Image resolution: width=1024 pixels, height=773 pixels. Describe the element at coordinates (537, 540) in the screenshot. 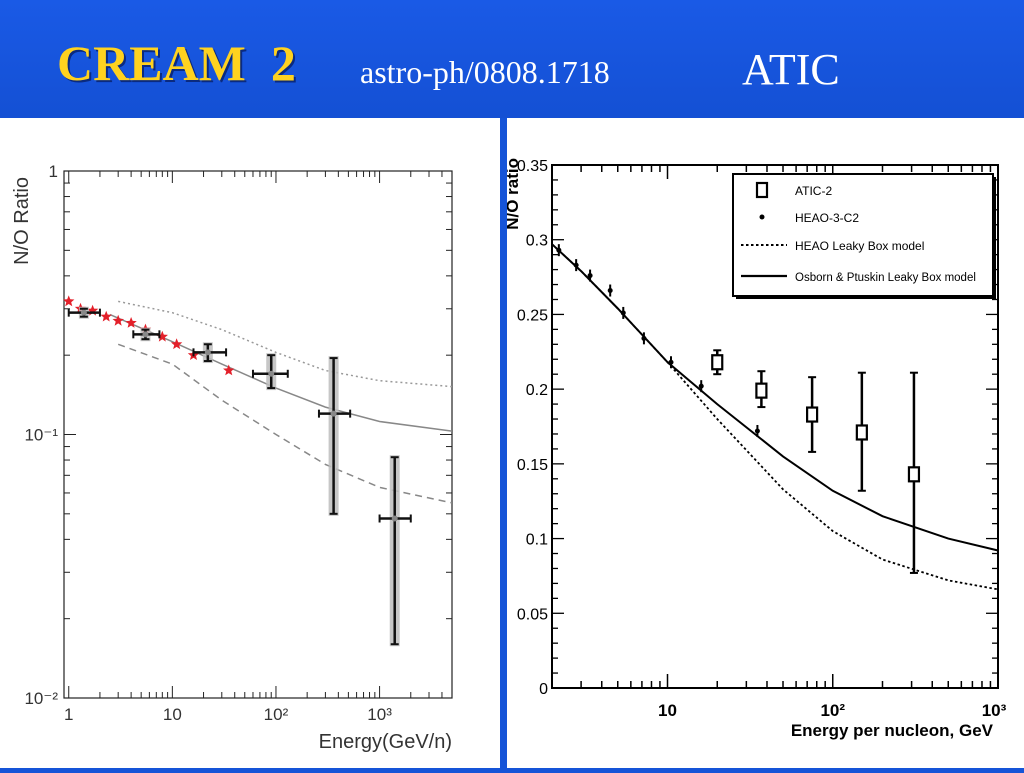

I see `y-tick-label: 0.1` at that location.